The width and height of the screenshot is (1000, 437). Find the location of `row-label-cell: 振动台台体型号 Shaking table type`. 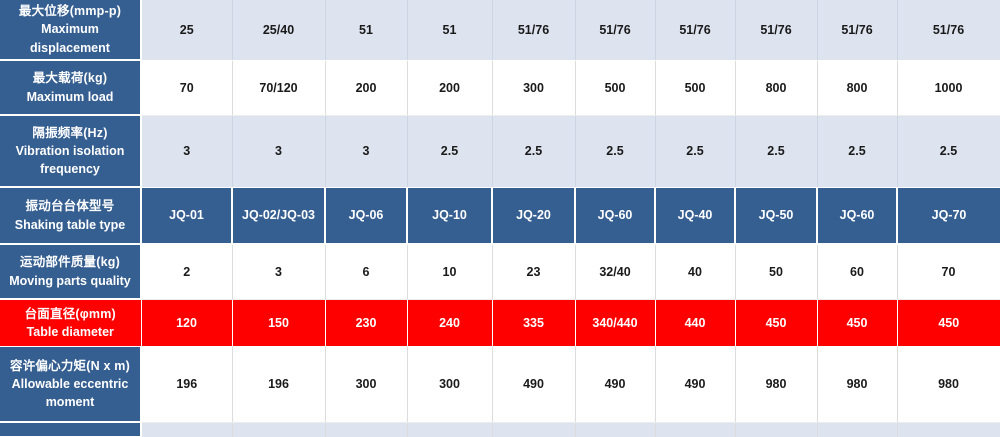

row-label-cell: 振动台台体型号 Shaking table type is located at coordinates (71, 216).